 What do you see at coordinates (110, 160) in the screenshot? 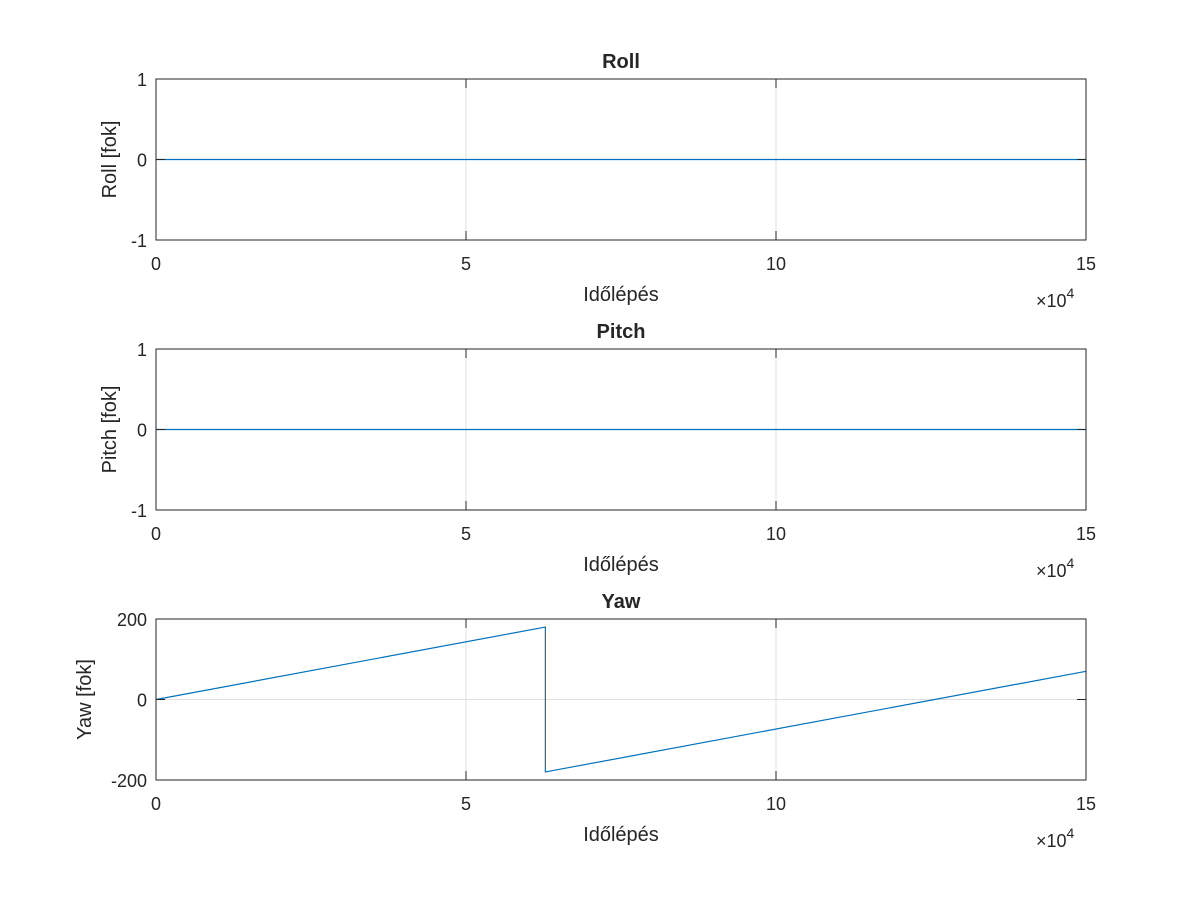
I see `roll-ylabel: Roll [fok]` at bounding box center [110, 160].